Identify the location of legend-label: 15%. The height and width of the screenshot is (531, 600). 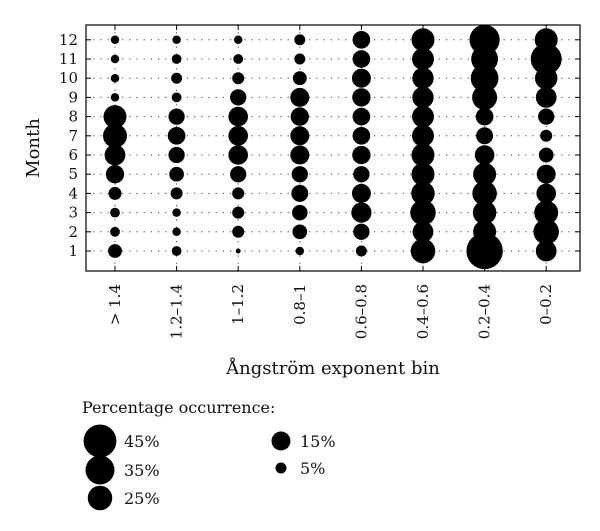
(318, 441).